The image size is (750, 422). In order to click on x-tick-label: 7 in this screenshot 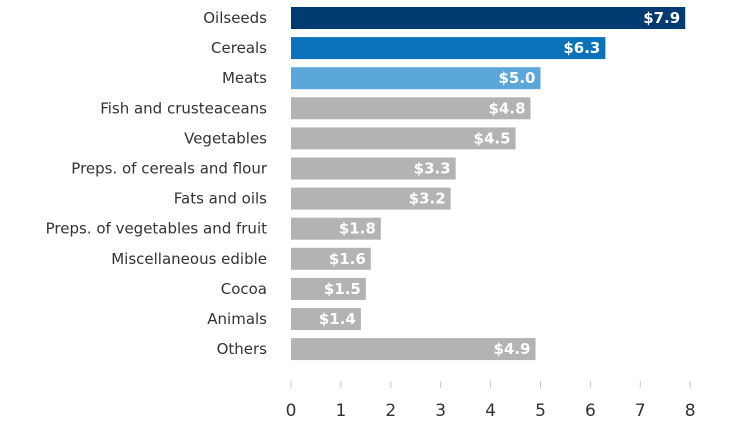, I will do `click(640, 411)`.